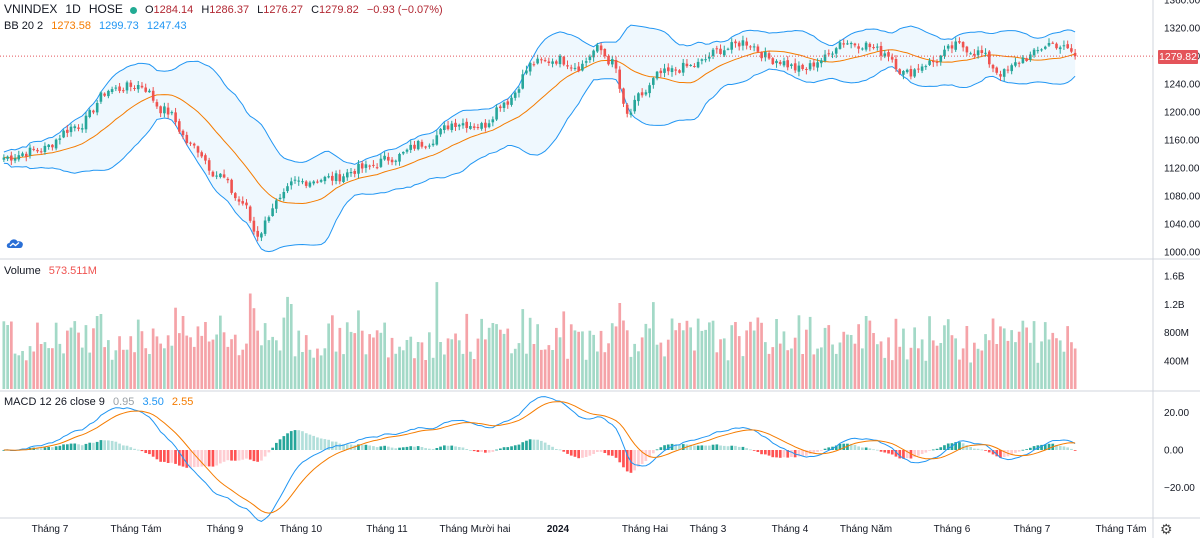 This screenshot has height=538, width=1200. Describe the element at coordinates (15, 243) in the screenshot. I see `tradingview-cloud-icon` at that location.